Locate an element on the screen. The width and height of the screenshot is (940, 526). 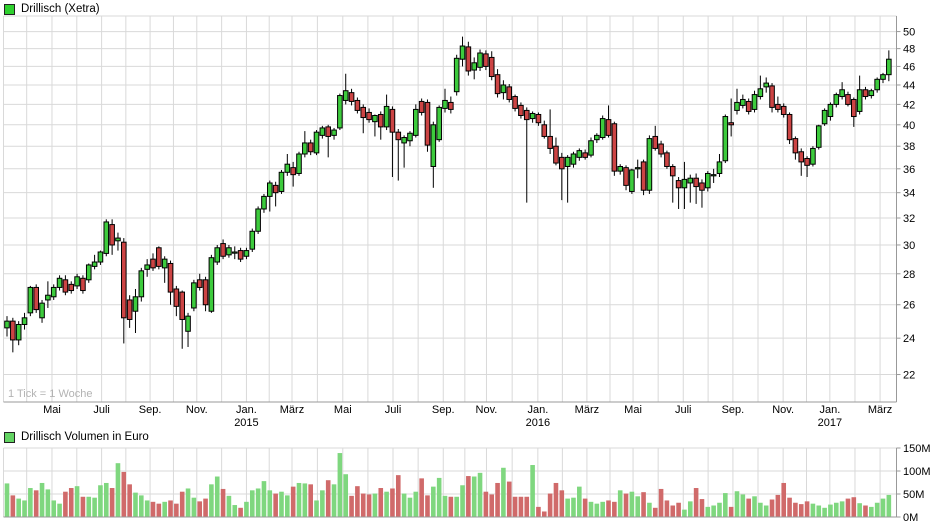
month-label: Mai is located at coordinates (52, 410).